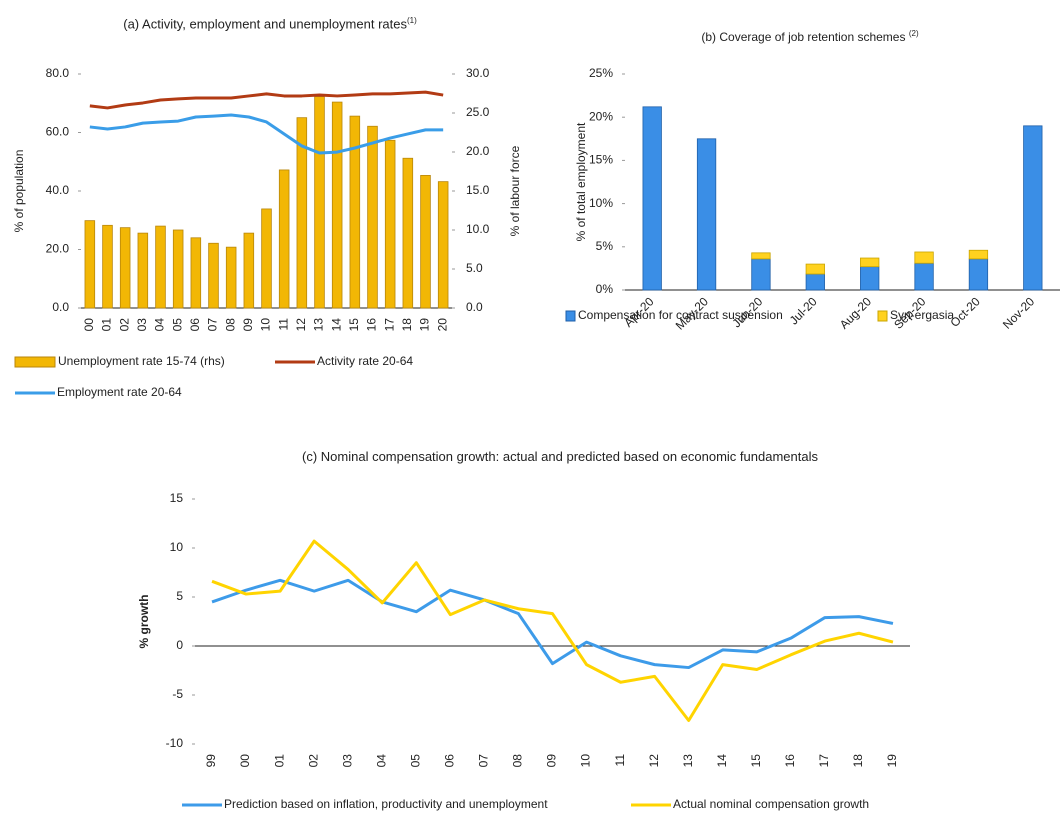 The image size is (1060, 819). What do you see at coordinates (177, 498) in the screenshot?
I see `y-tick-label: 15` at bounding box center [177, 498].